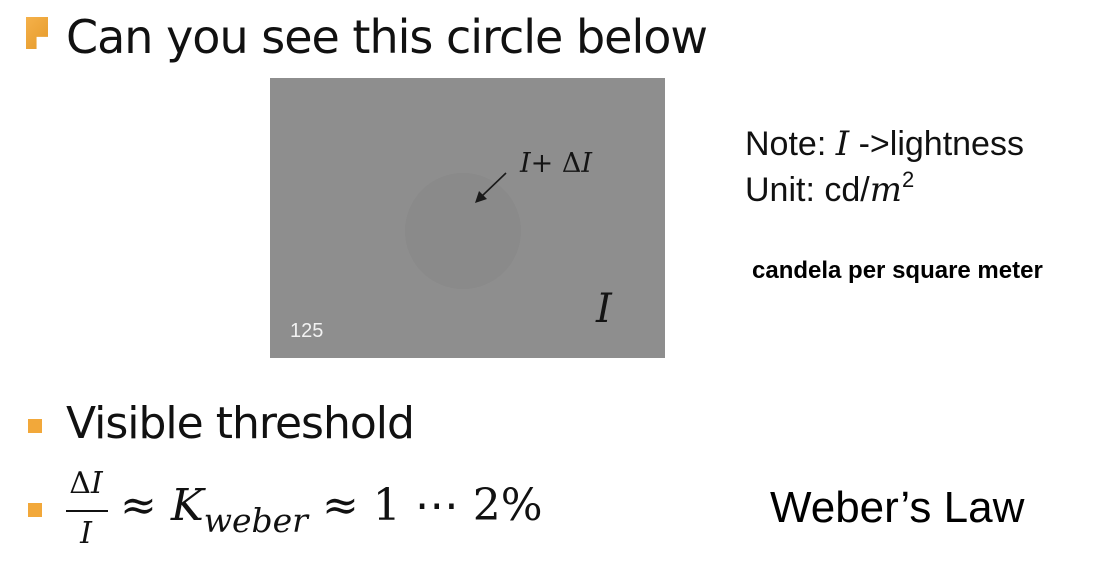 Image resolution: width=1096 pixels, height=572 pixels. What do you see at coordinates (481, 197) in the screenshot?
I see `stimulus-arrow-head` at bounding box center [481, 197].